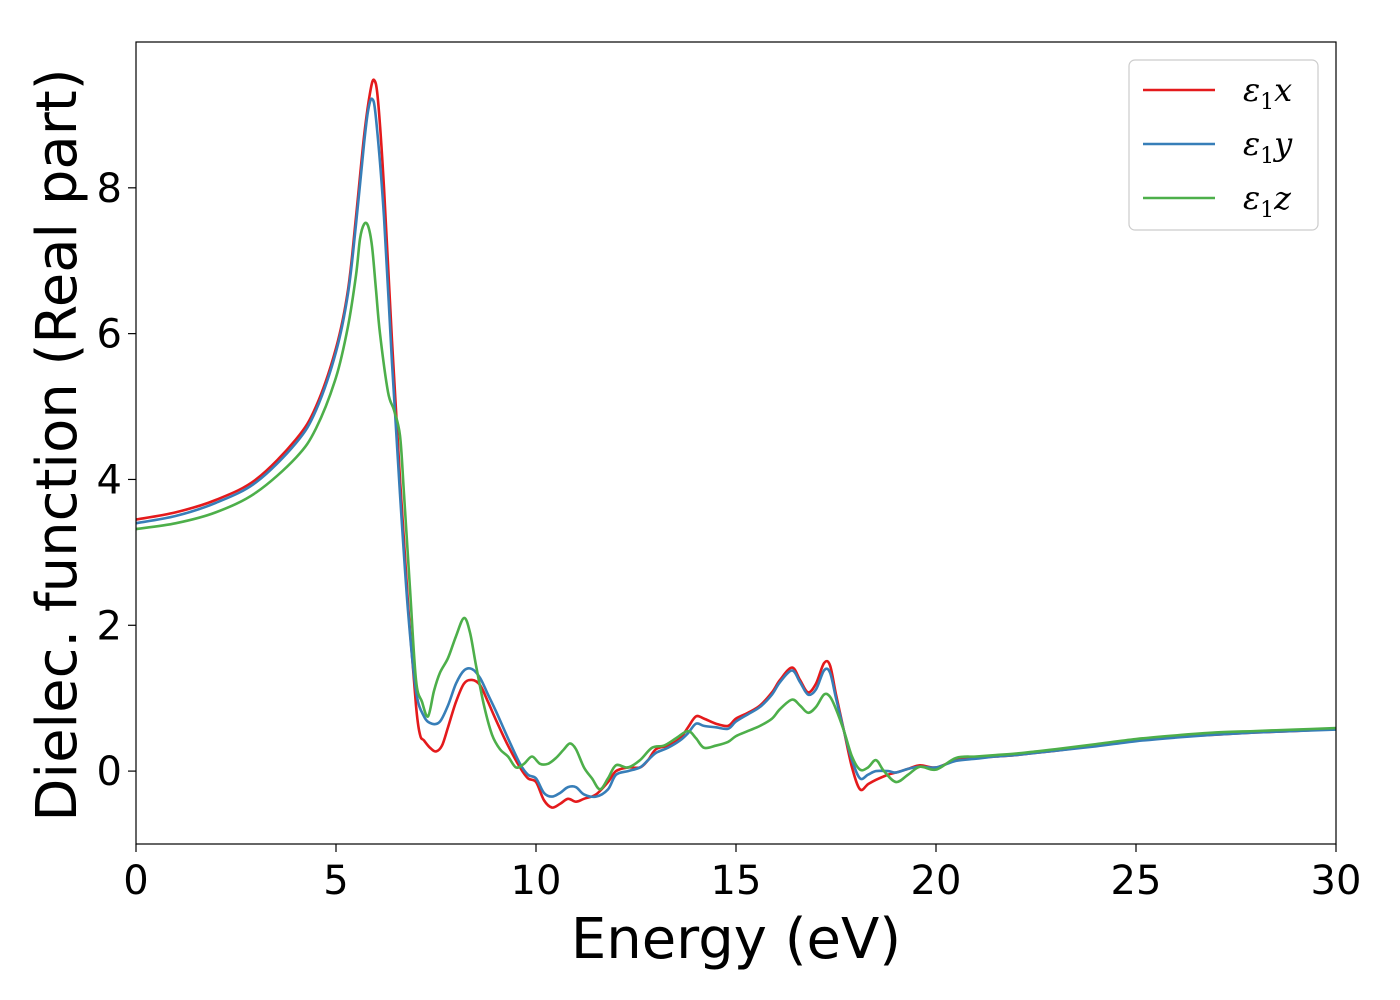  What do you see at coordinates (736, 881) in the screenshot?
I see `x-tick-label: 15` at bounding box center [736, 881].